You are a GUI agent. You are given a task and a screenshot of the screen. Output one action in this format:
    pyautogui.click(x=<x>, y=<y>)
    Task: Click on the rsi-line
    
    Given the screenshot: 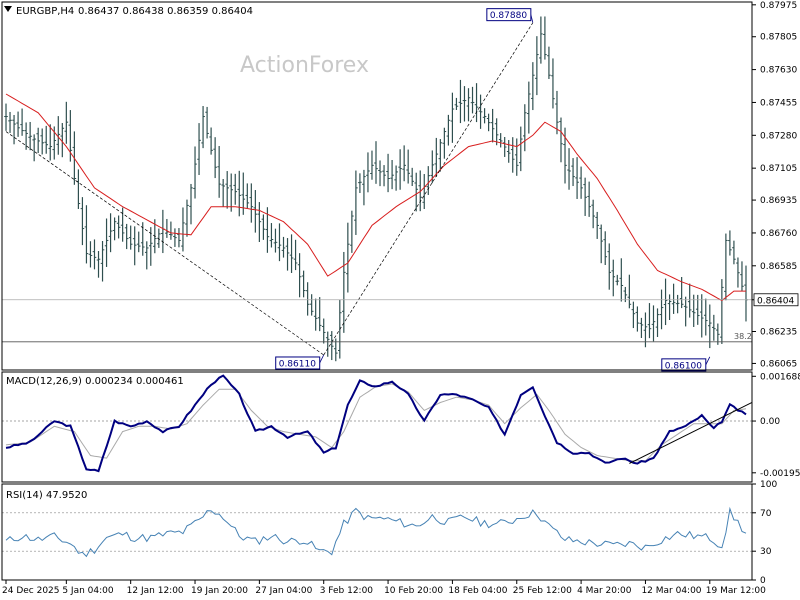 What is the action you would take?
    pyautogui.click(x=376, y=532)
    